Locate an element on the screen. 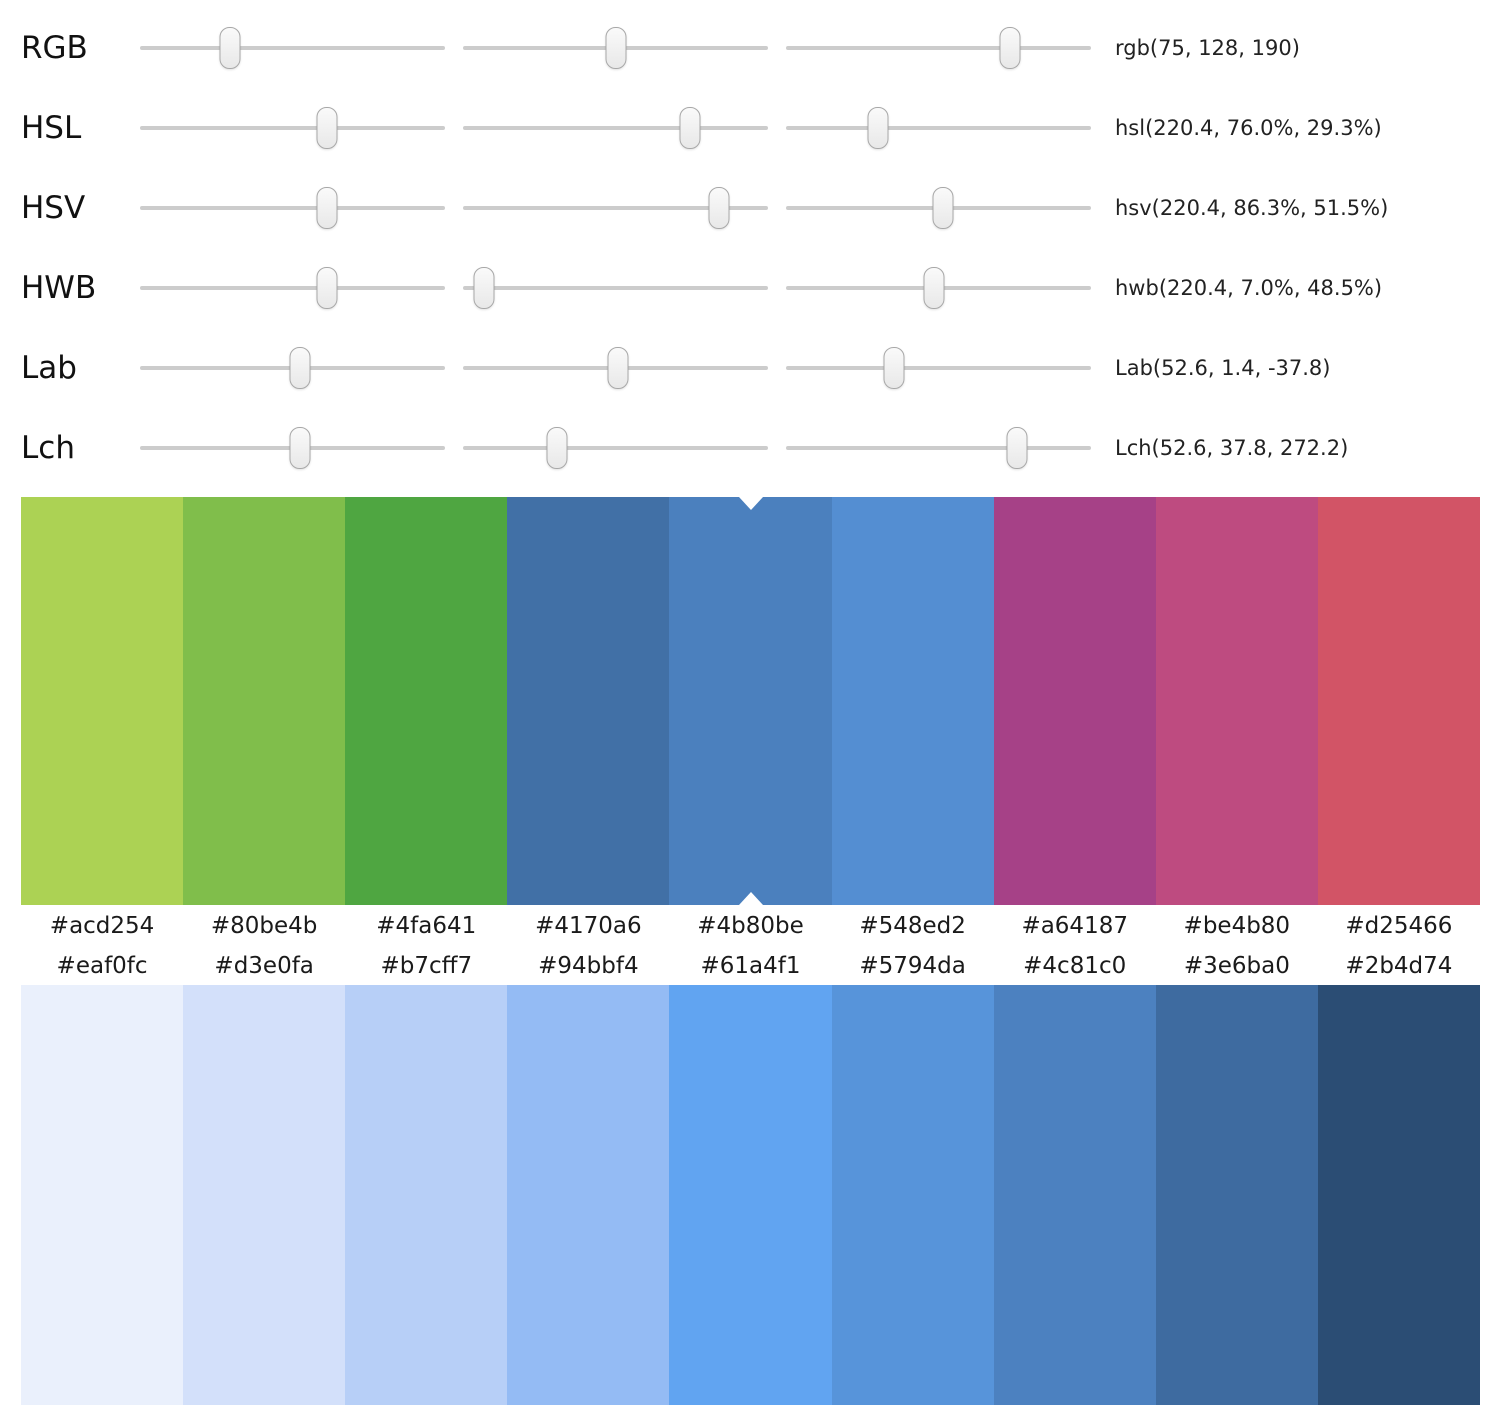 The height and width of the screenshot is (1415, 1501). slider-model-label: HSV is located at coordinates (53, 208).